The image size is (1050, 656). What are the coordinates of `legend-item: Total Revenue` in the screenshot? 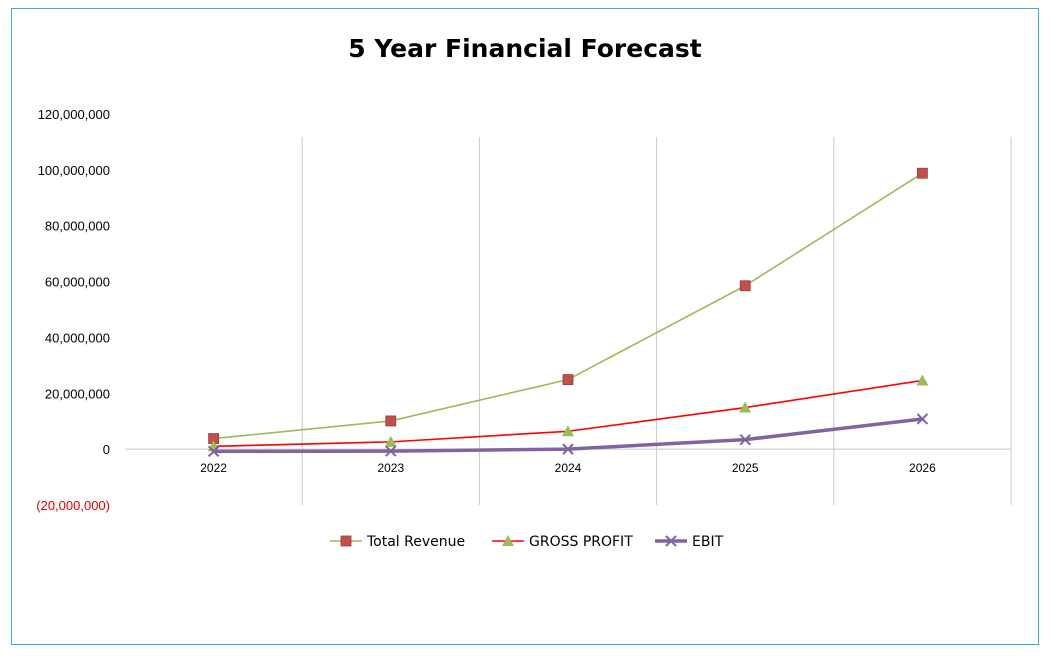 It's located at (397, 542).